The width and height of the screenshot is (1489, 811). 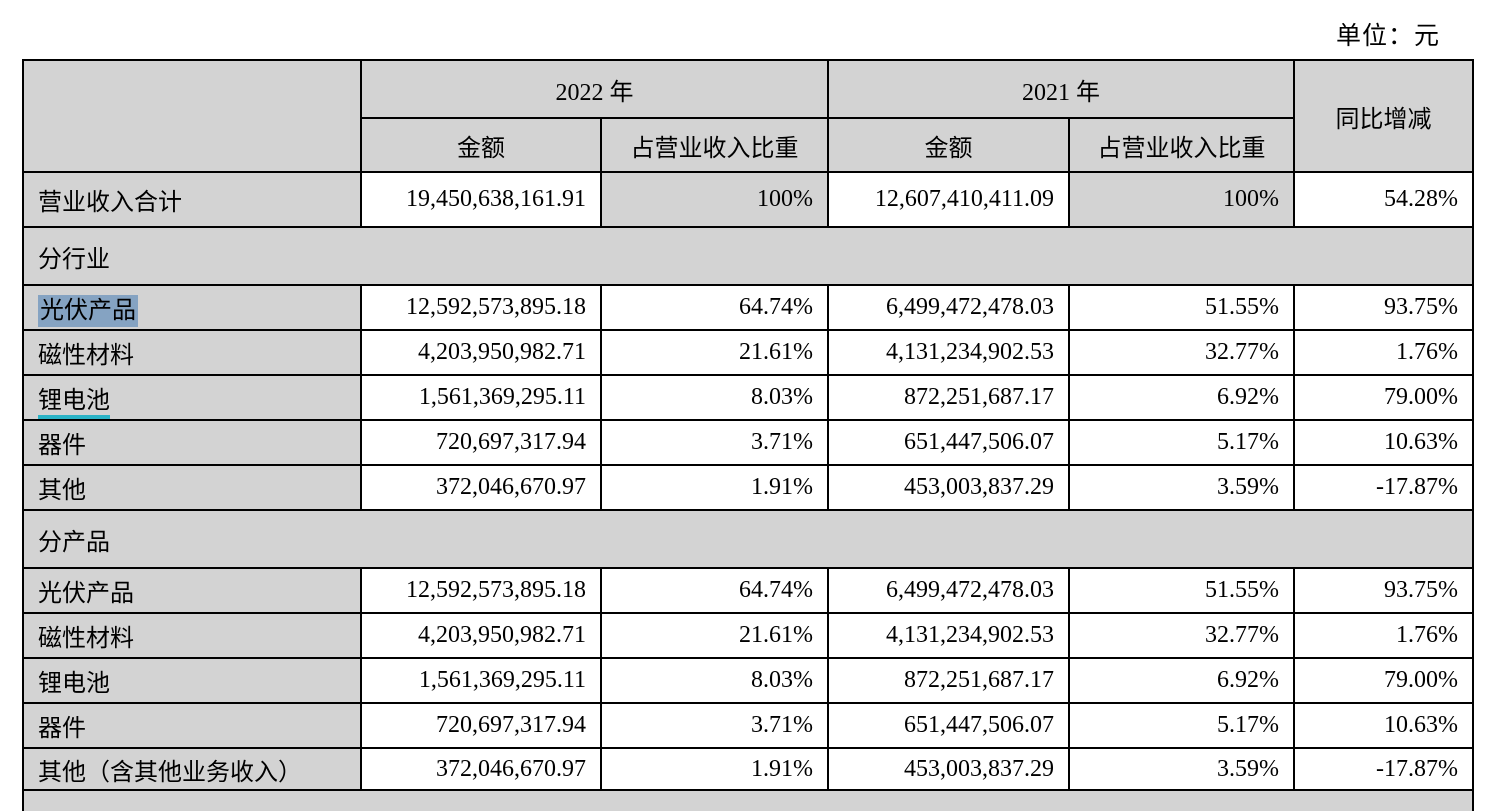 I want to click on header-row-years: 2022 年 2021 年 同比增减, so click(x=748, y=116).